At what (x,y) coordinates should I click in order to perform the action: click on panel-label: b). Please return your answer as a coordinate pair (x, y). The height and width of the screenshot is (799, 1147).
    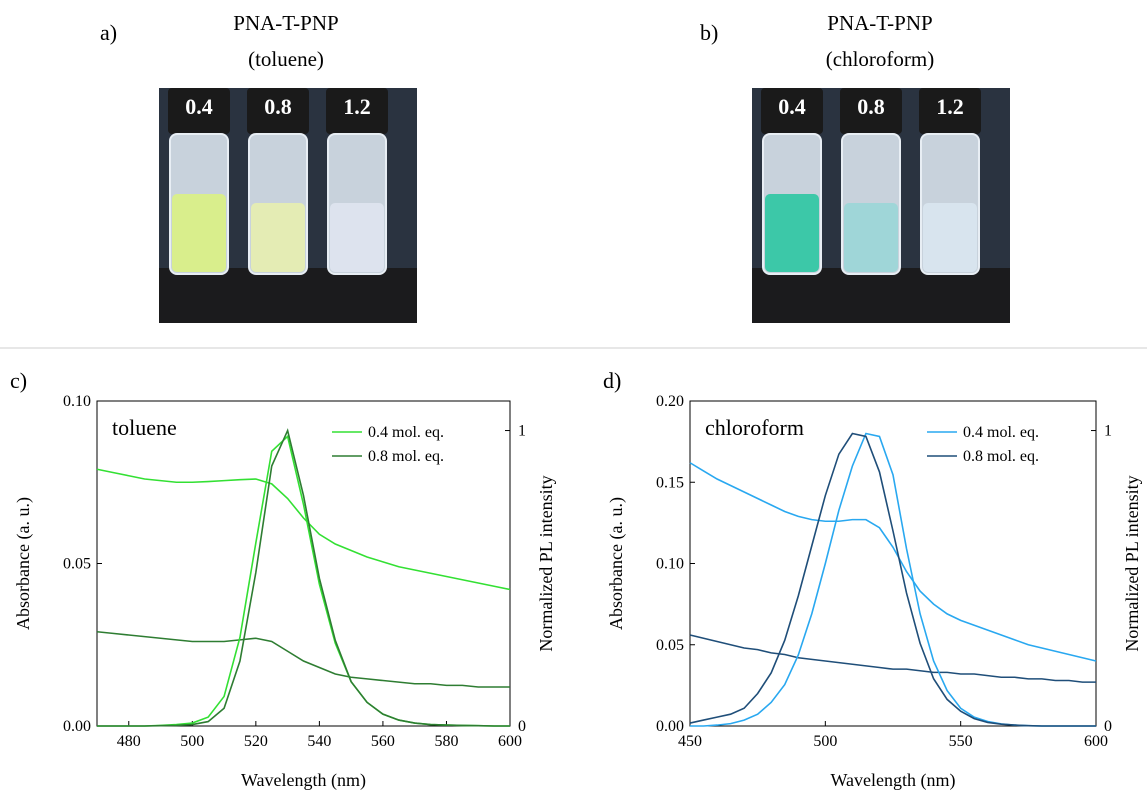
    Looking at the image, I should click on (709, 32).